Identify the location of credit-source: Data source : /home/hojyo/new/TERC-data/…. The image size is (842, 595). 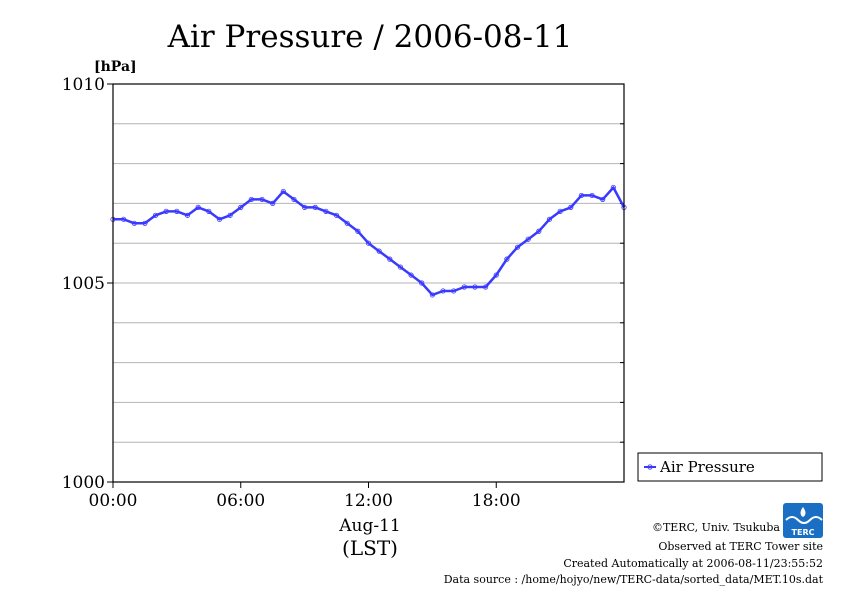
(634, 579).